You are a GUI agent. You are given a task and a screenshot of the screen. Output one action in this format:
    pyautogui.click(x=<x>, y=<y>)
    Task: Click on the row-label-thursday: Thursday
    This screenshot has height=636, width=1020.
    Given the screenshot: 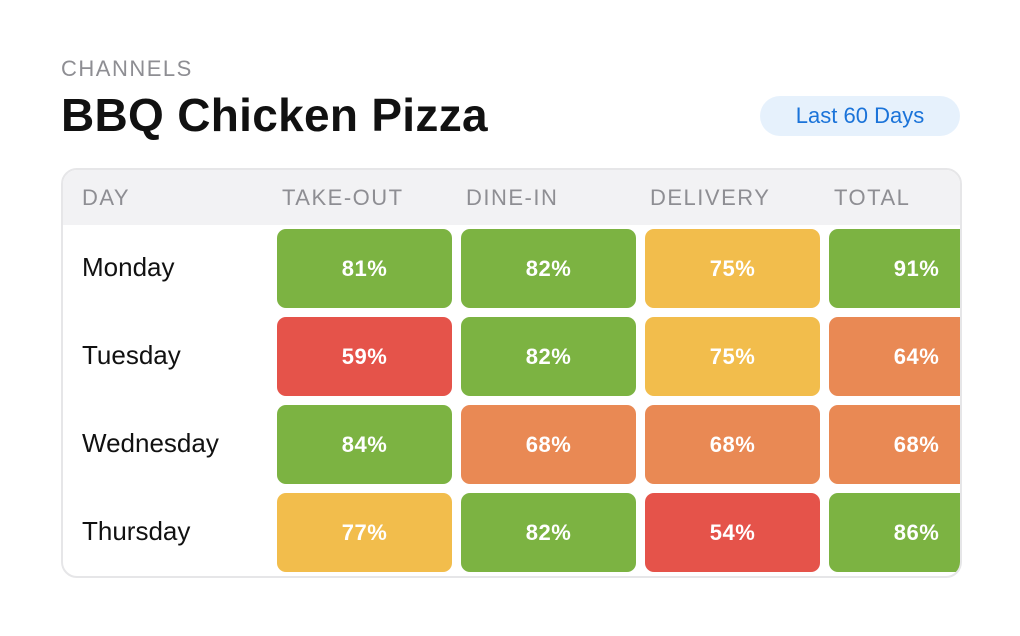 What is the action you would take?
    pyautogui.click(x=136, y=531)
    